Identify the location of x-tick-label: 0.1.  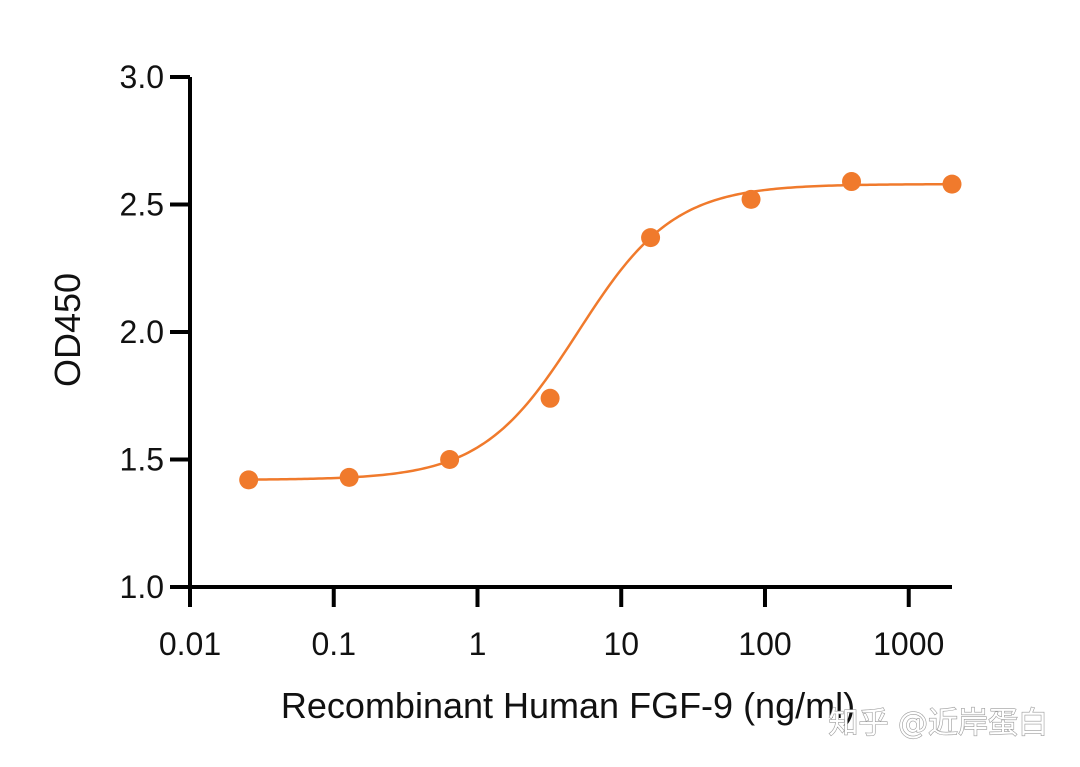
(334, 644).